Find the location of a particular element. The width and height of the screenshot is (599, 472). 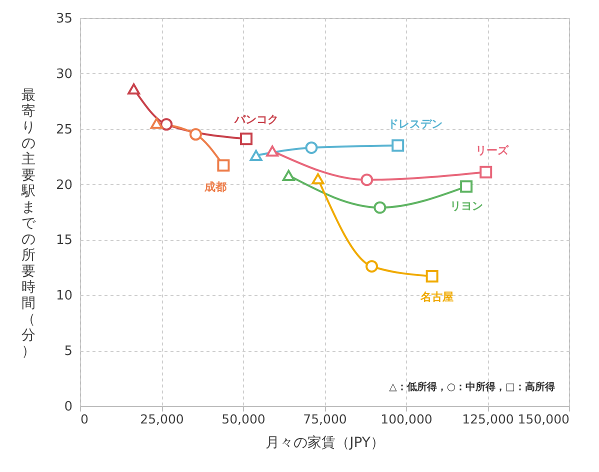

y-tick-label: 15 is located at coordinates (64, 240).